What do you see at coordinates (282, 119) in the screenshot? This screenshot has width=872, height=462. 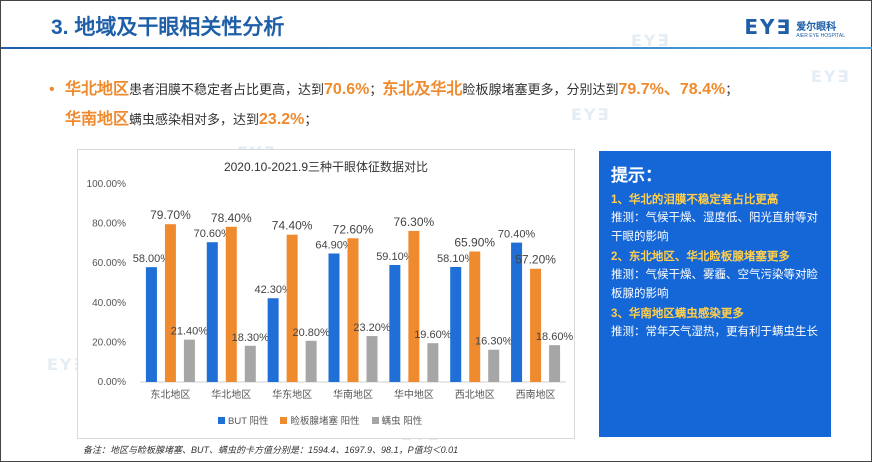 I see `summary-value-3: 23.2%` at bounding box center [282, 119].